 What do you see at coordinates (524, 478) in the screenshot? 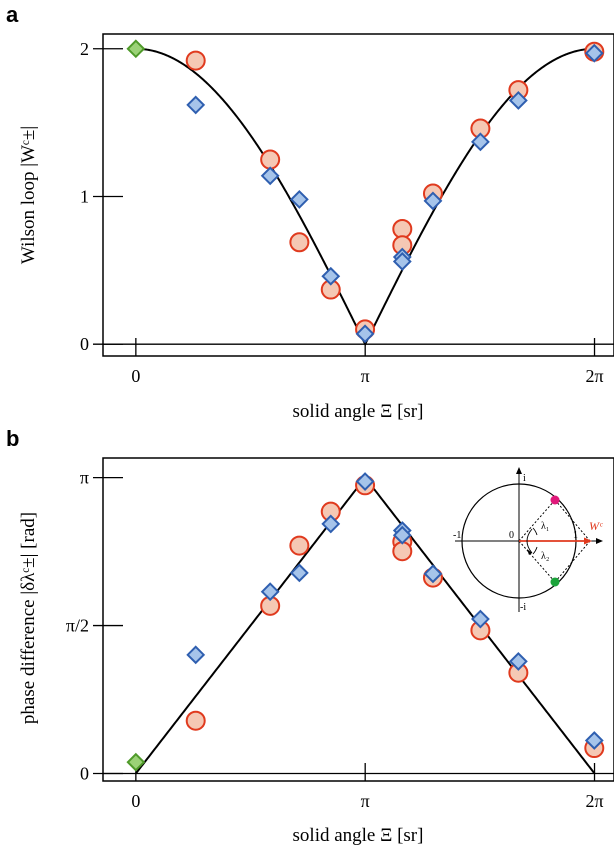
I see `inset-label-i: i` at bounding box center [524, 478].